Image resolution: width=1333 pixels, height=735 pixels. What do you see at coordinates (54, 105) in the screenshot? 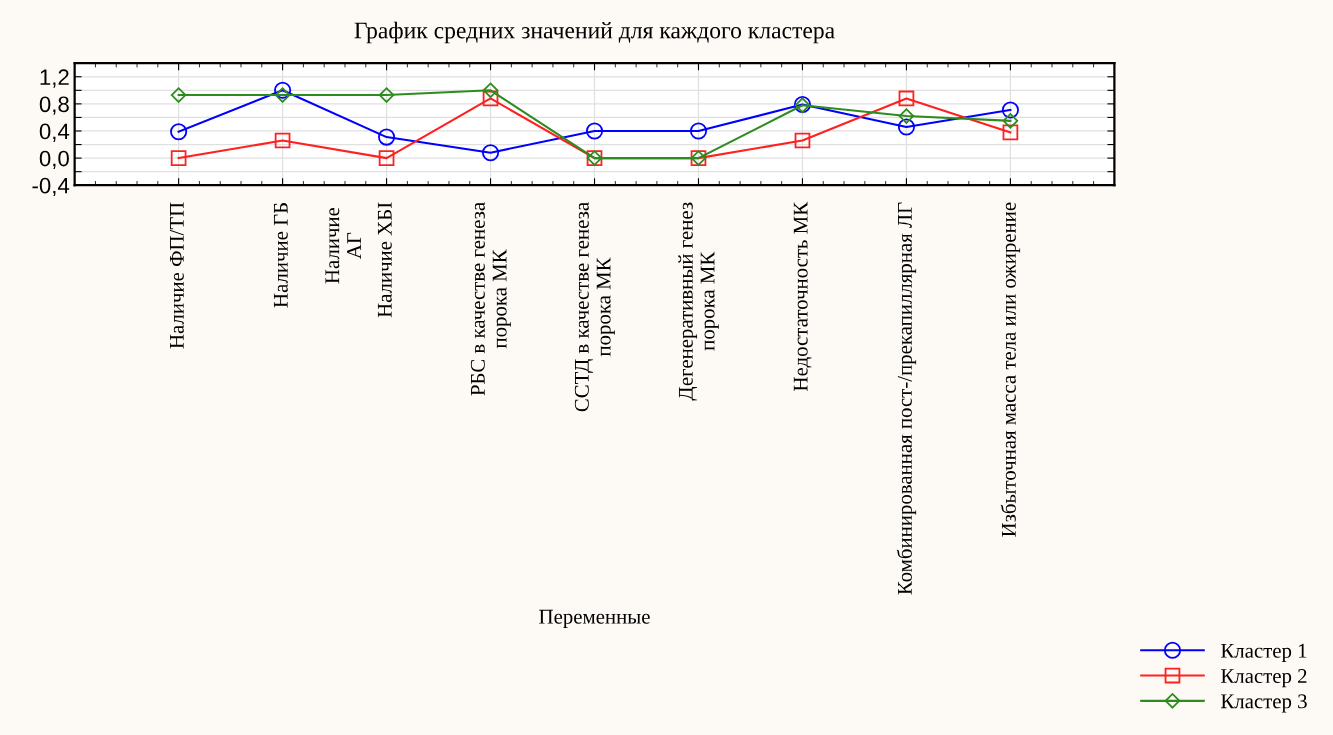
I see `y-tick-label: 0,8` at bounding box center [54, 105].